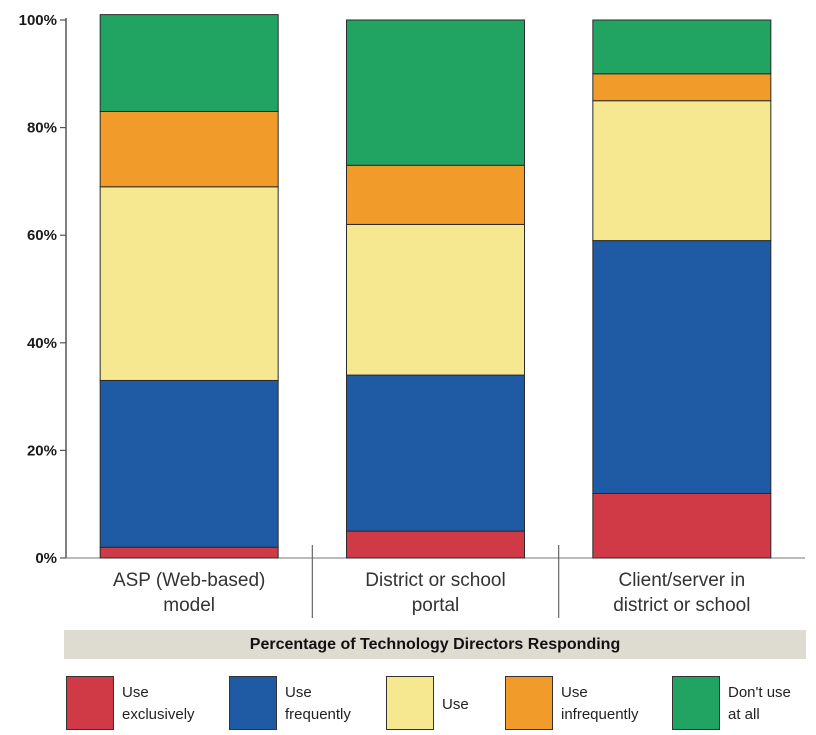 The height and width of the screenshot is (735, 816). I want to click on x-category-label: portal, so click(436, 605).